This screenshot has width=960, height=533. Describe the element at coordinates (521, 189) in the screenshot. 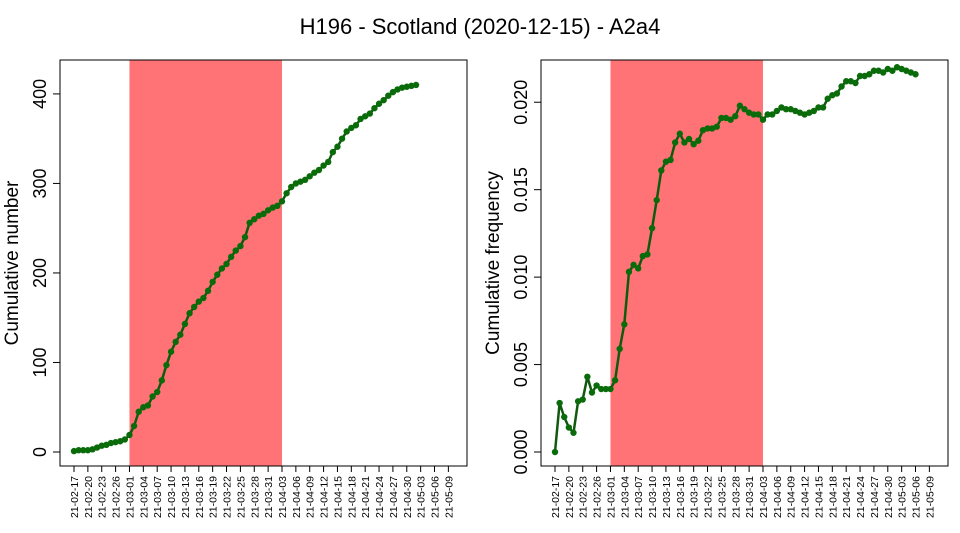

I see `y-tick-label: 0.015` at that location.